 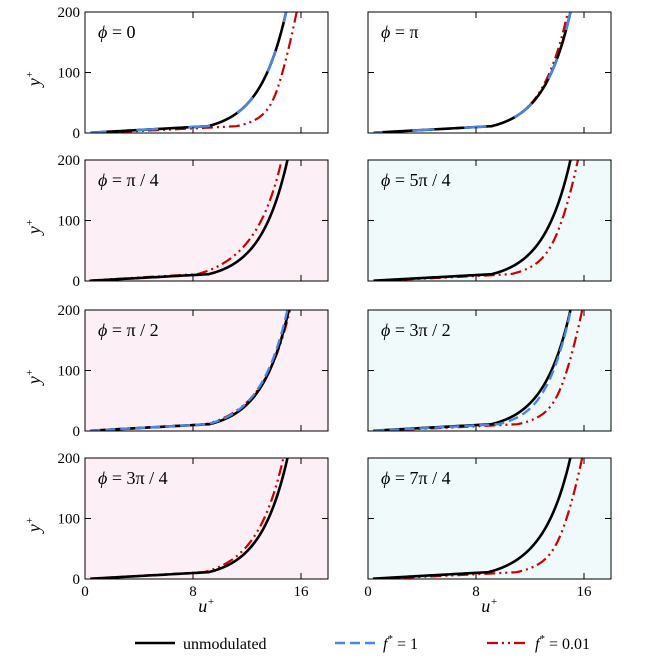 I want to click on phase-label: ϕ = 0, so click(x=116, y=32).